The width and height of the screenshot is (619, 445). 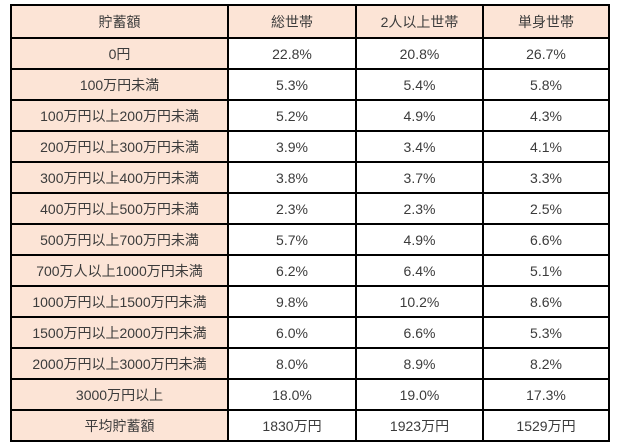 I want to click on row-label-cell: 400万円以上500万円未満, so click(x=119, y=208).